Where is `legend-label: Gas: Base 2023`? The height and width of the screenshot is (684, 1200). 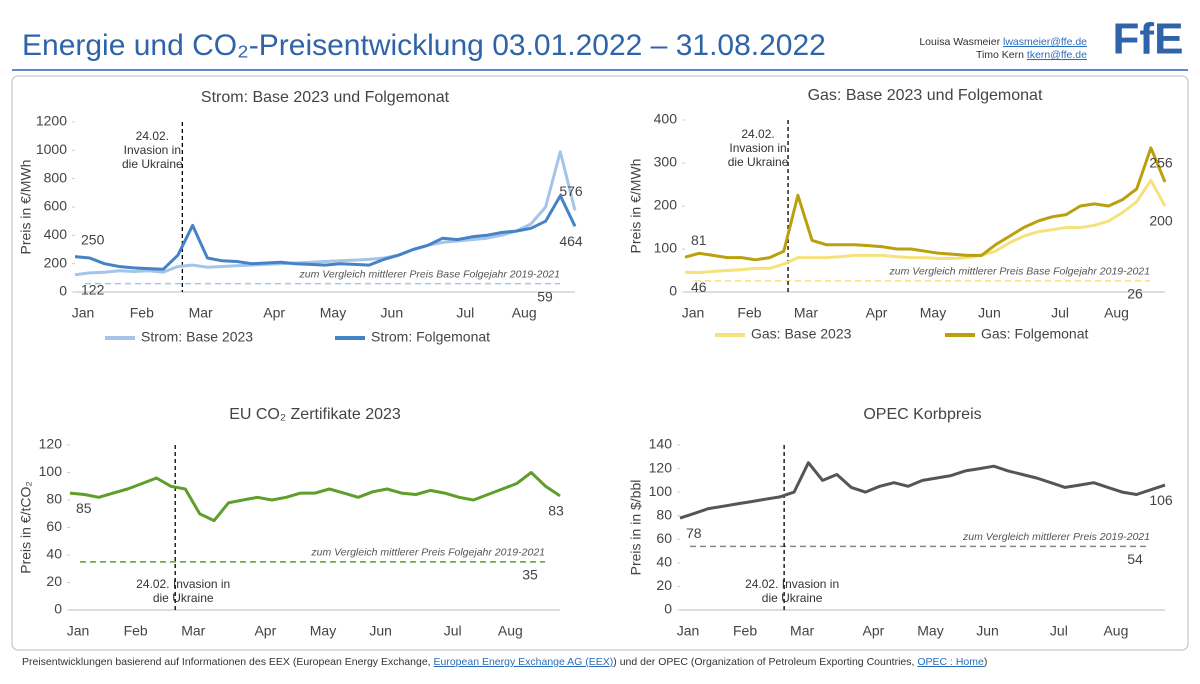 legend-label: Gas: Base 2023 is located at coordinates (801, 334).